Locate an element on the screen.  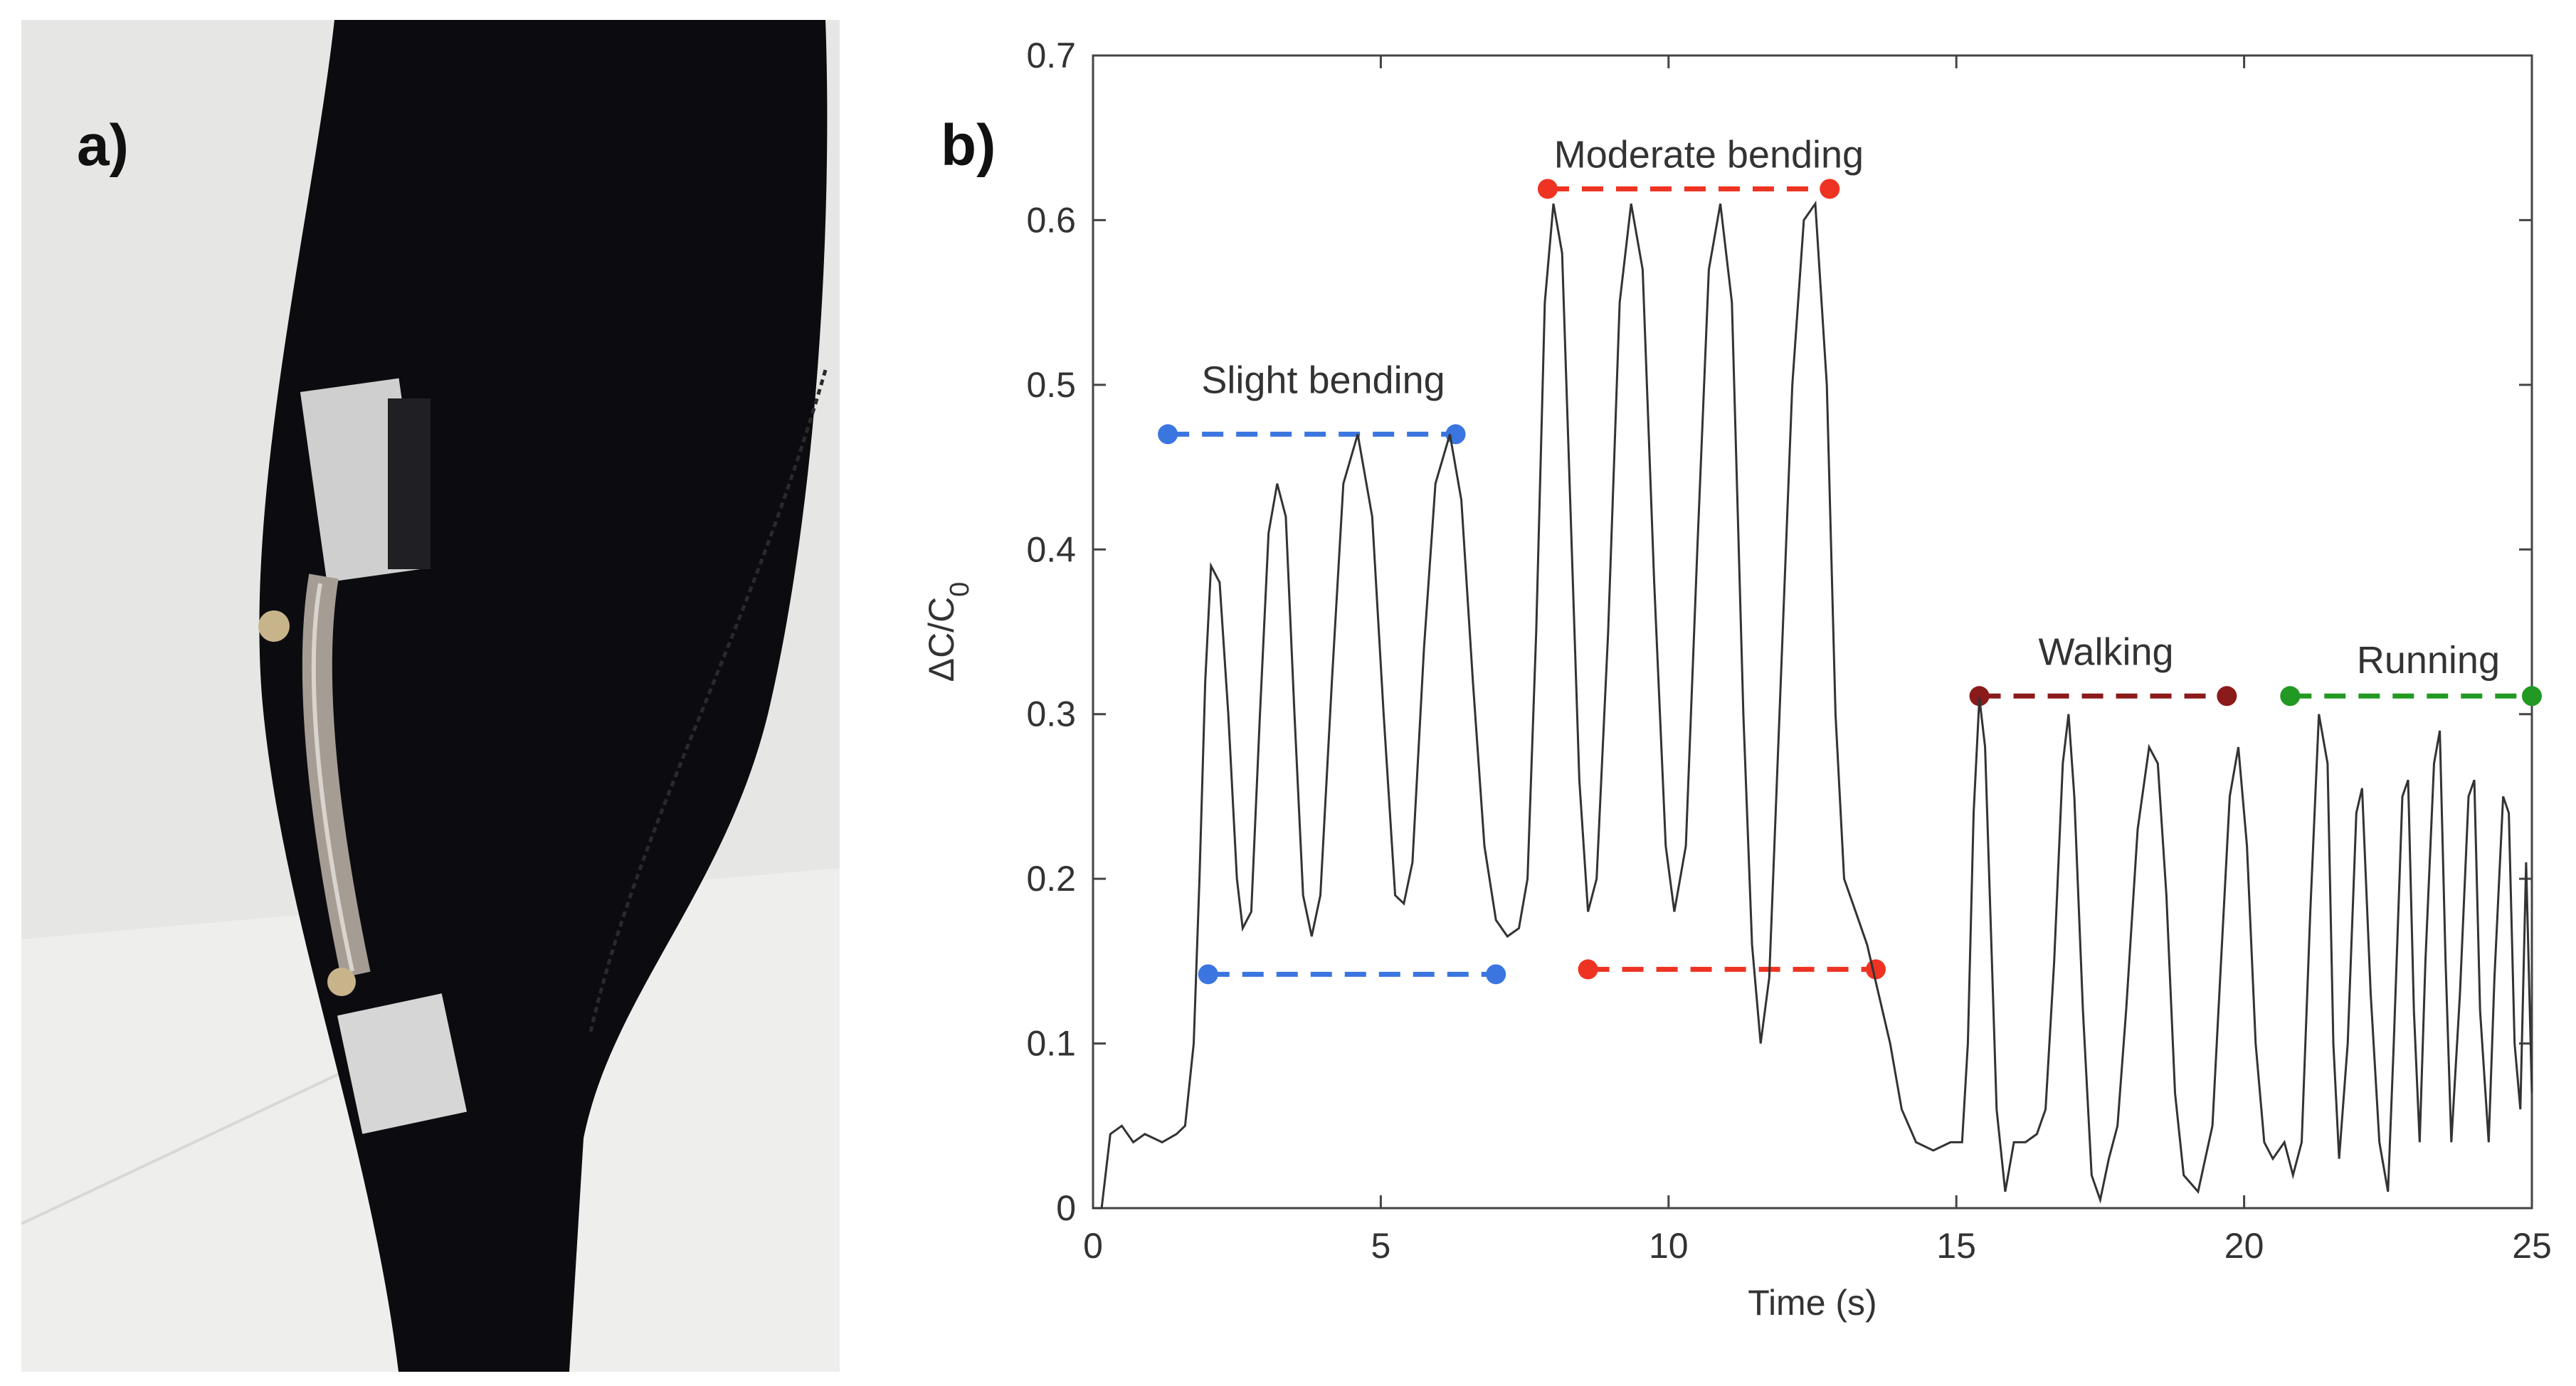
ref-dot-end-running-level is located at coordinates (2532, 696).